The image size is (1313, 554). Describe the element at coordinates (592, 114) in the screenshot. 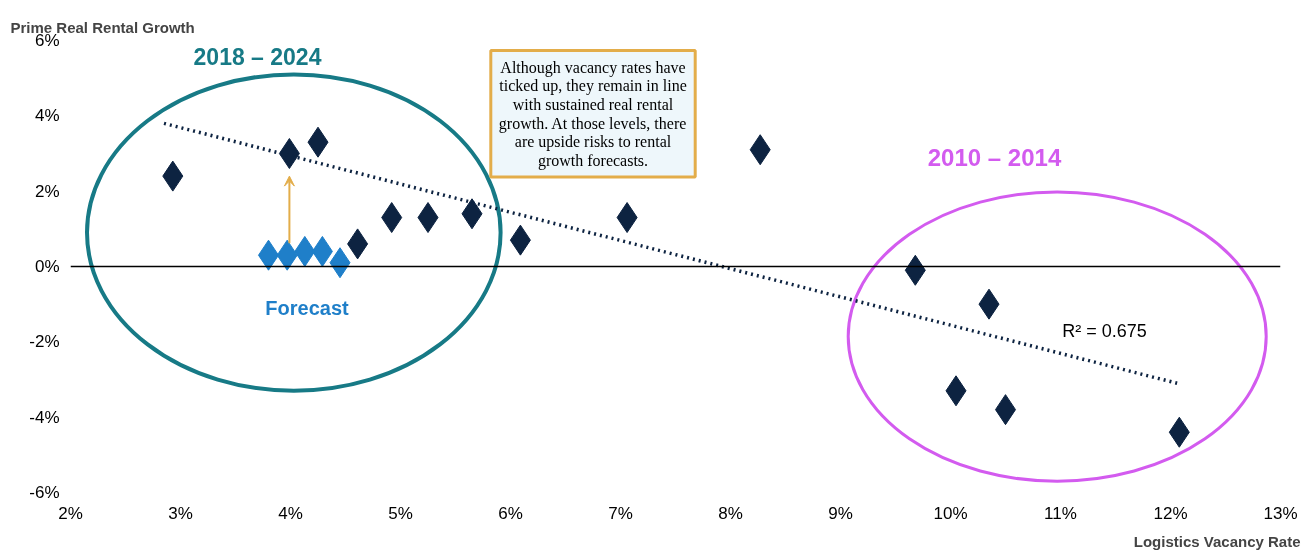

I see `annotation: Although vacancy rates have ticked up, they remain in line with sustained real rental growth. At those levels, there are upside risks to rental growth forecasts.` at that location.